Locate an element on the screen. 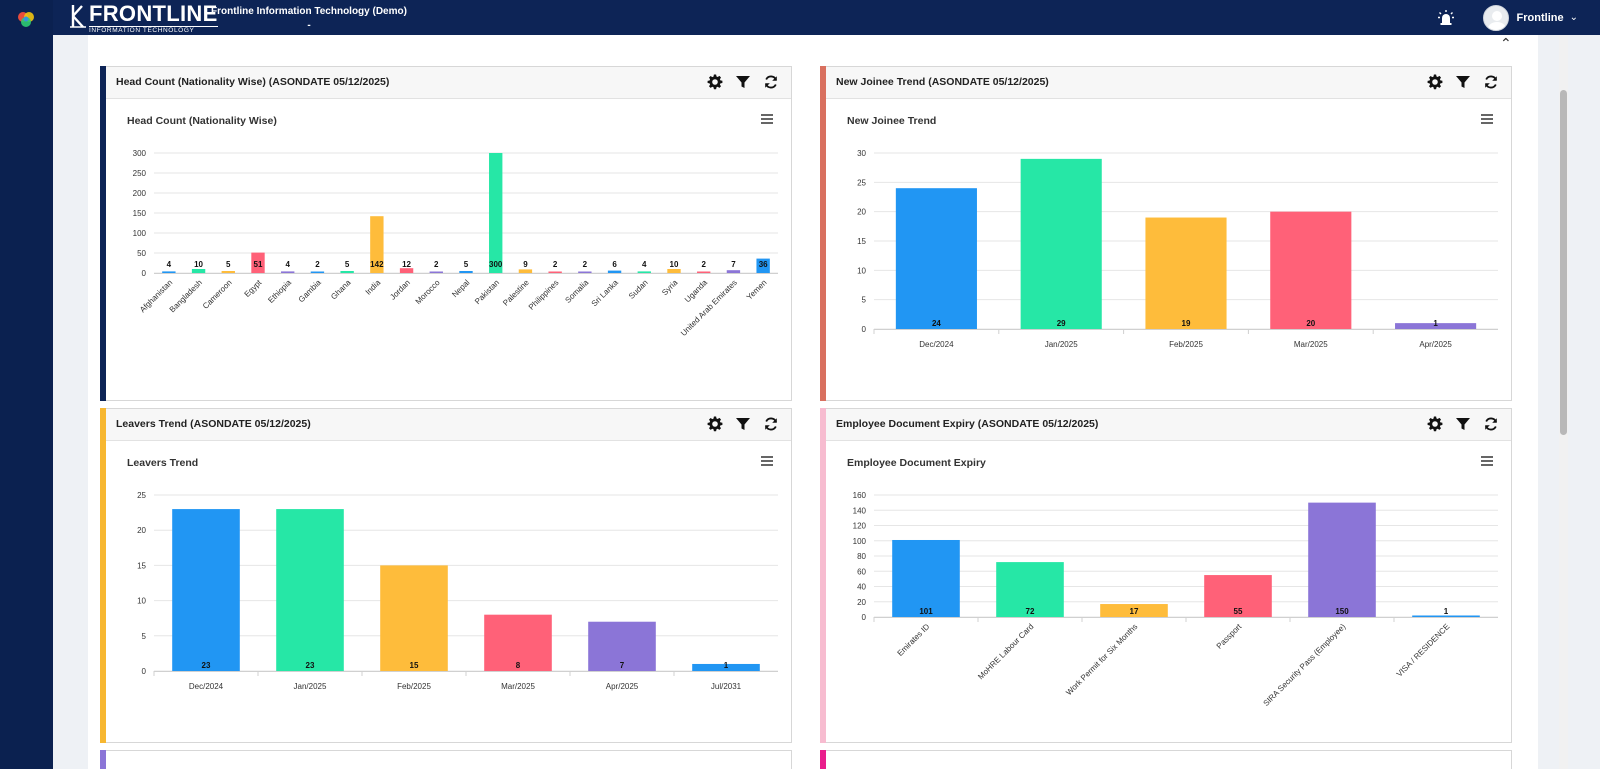 Image resolution: width=1600 pixels, height=769 pixels. panel-next-left is located at coordinates (446, 759).